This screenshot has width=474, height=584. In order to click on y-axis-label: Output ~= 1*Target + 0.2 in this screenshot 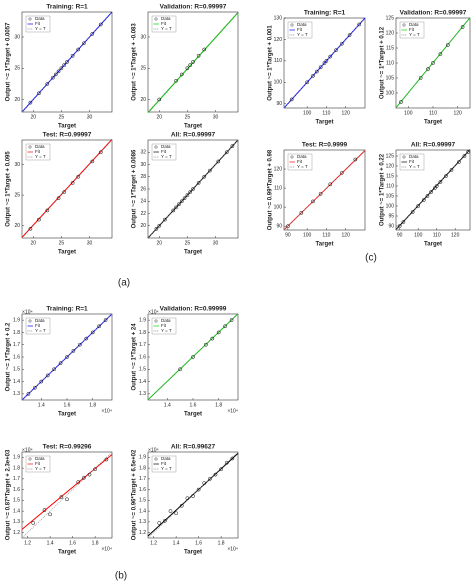, I will do `click(9, 356)`.